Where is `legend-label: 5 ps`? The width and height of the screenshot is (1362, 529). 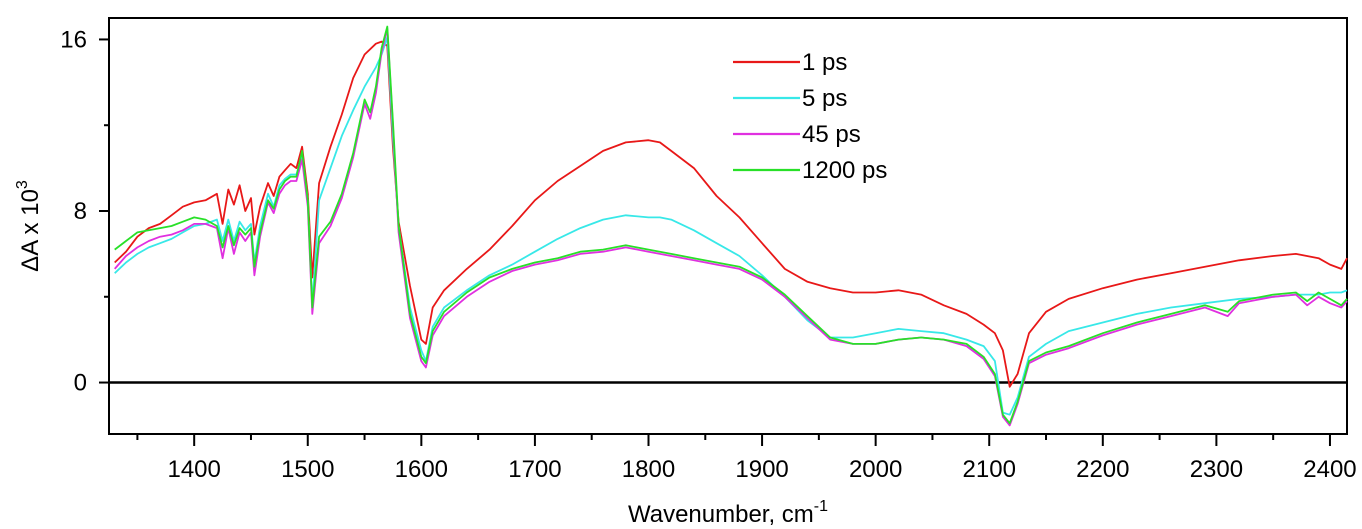 legend-label: 5 ps is located at coordinates (824, 98).